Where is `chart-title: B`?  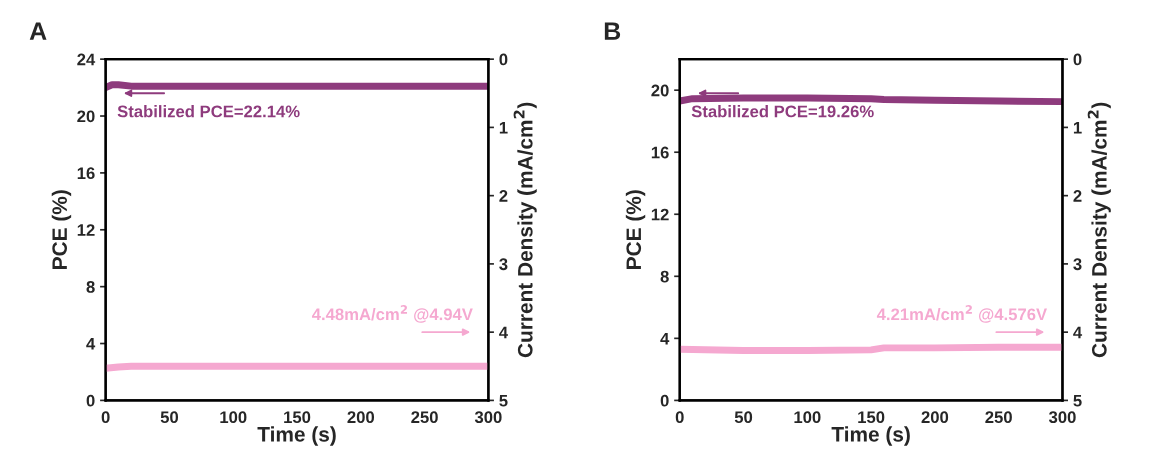 chart-title: B is located at coordinates (612, 31).